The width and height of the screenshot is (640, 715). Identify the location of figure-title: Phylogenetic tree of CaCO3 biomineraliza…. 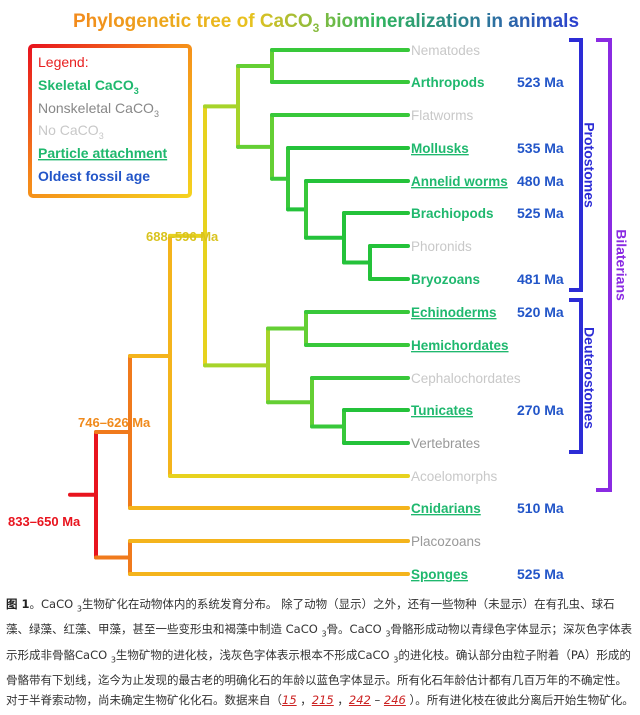
(326, 23).